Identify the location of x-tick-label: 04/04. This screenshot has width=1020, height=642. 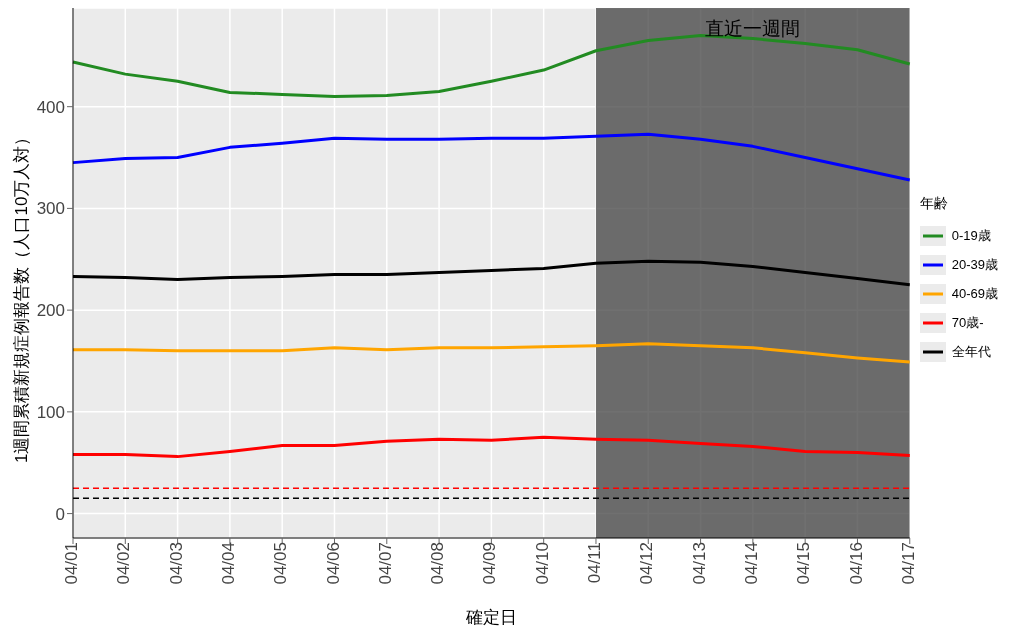
(228, 563).